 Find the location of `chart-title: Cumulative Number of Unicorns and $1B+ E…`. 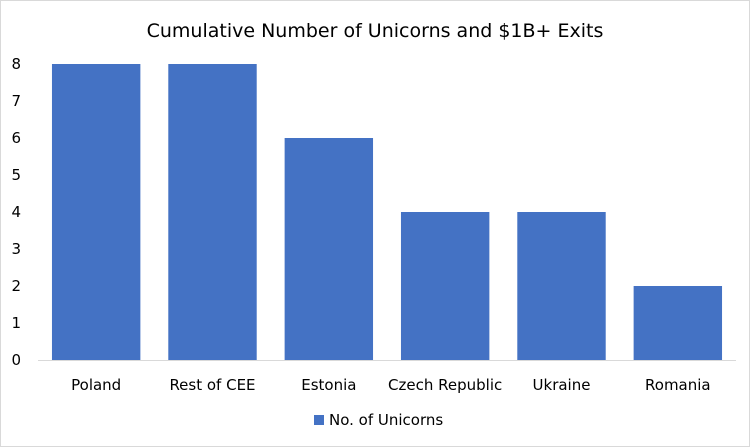

chart-title: Cumulative Number of Unicorns and $1B+ E… is located at coordinates (375, 31).